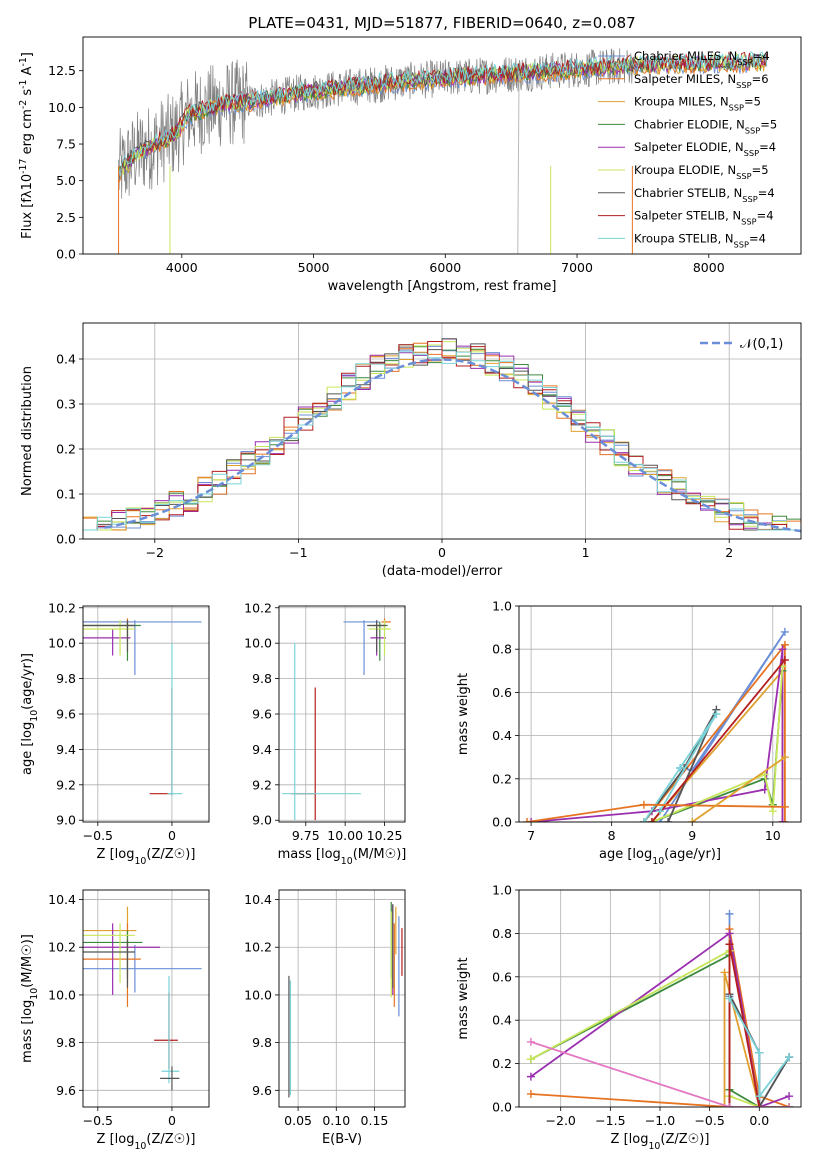 This screenshot has width=819, height=1170. What do you see at coordinates (314, 267) in the screenshot?
I see `x-tick-label: 5000` at bounding box center [314, 267].